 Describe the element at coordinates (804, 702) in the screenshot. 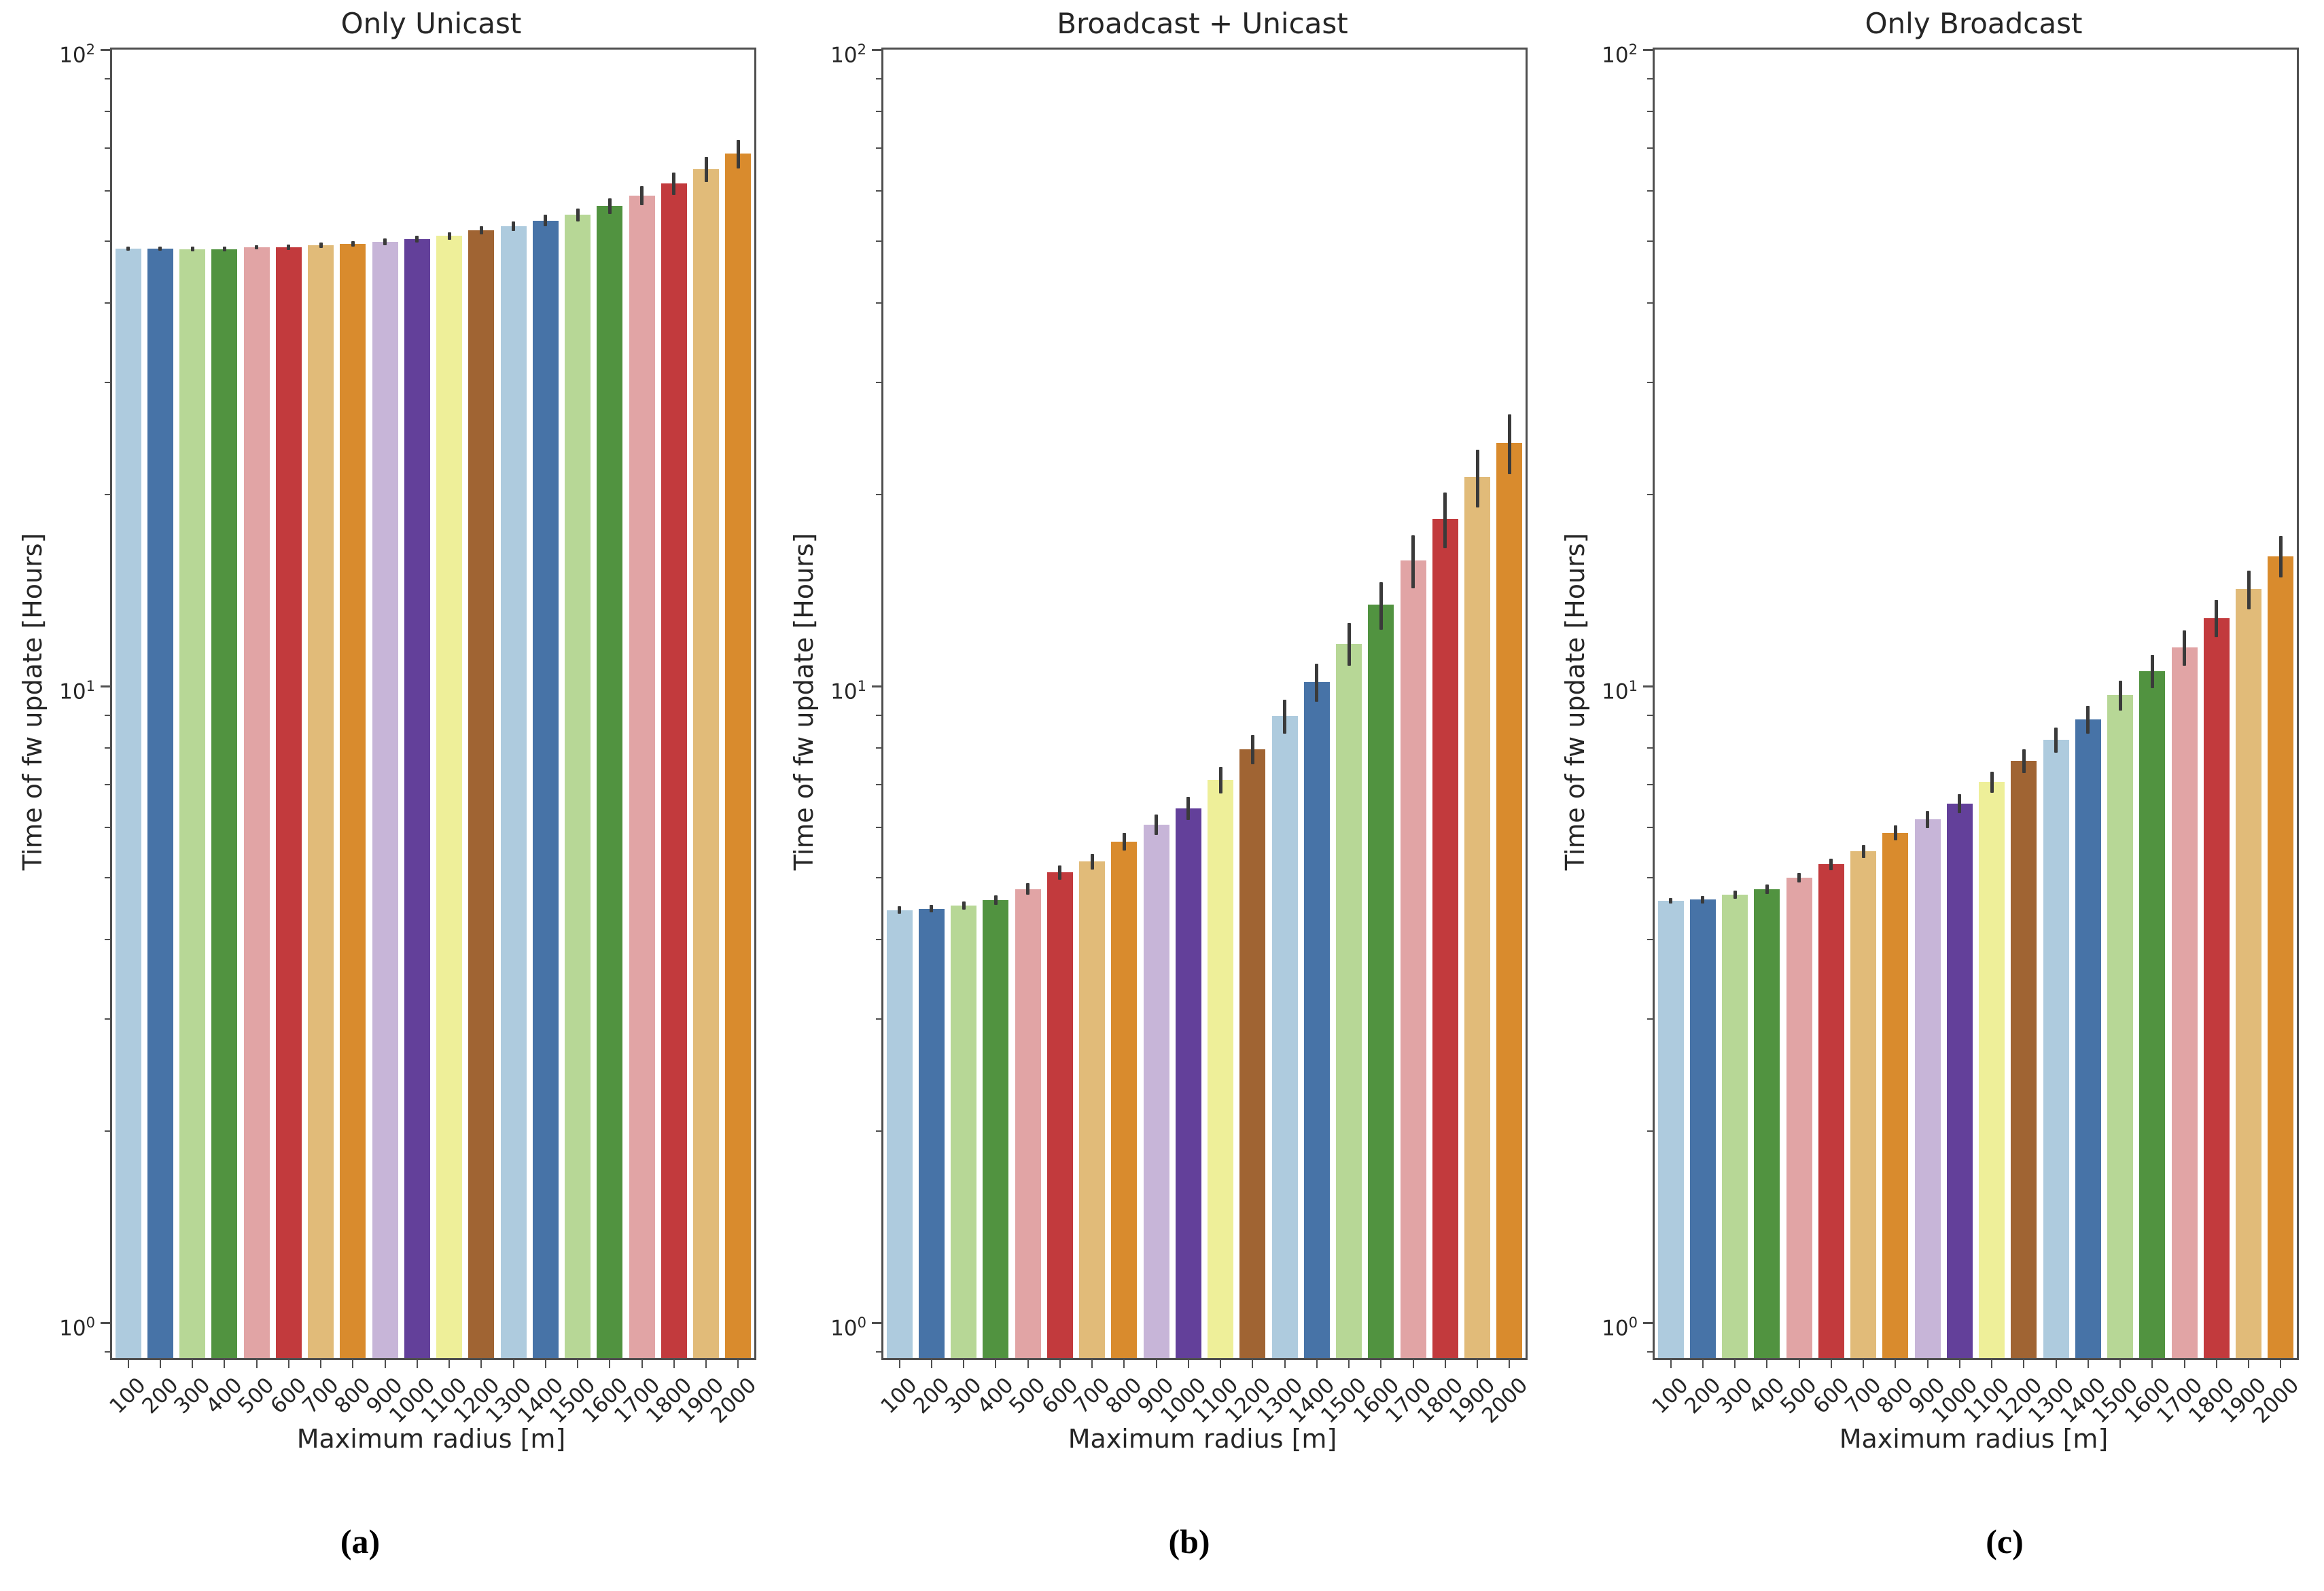

I see `panel-b-y-axis-label: Time of fw update [Hours]` at that location.